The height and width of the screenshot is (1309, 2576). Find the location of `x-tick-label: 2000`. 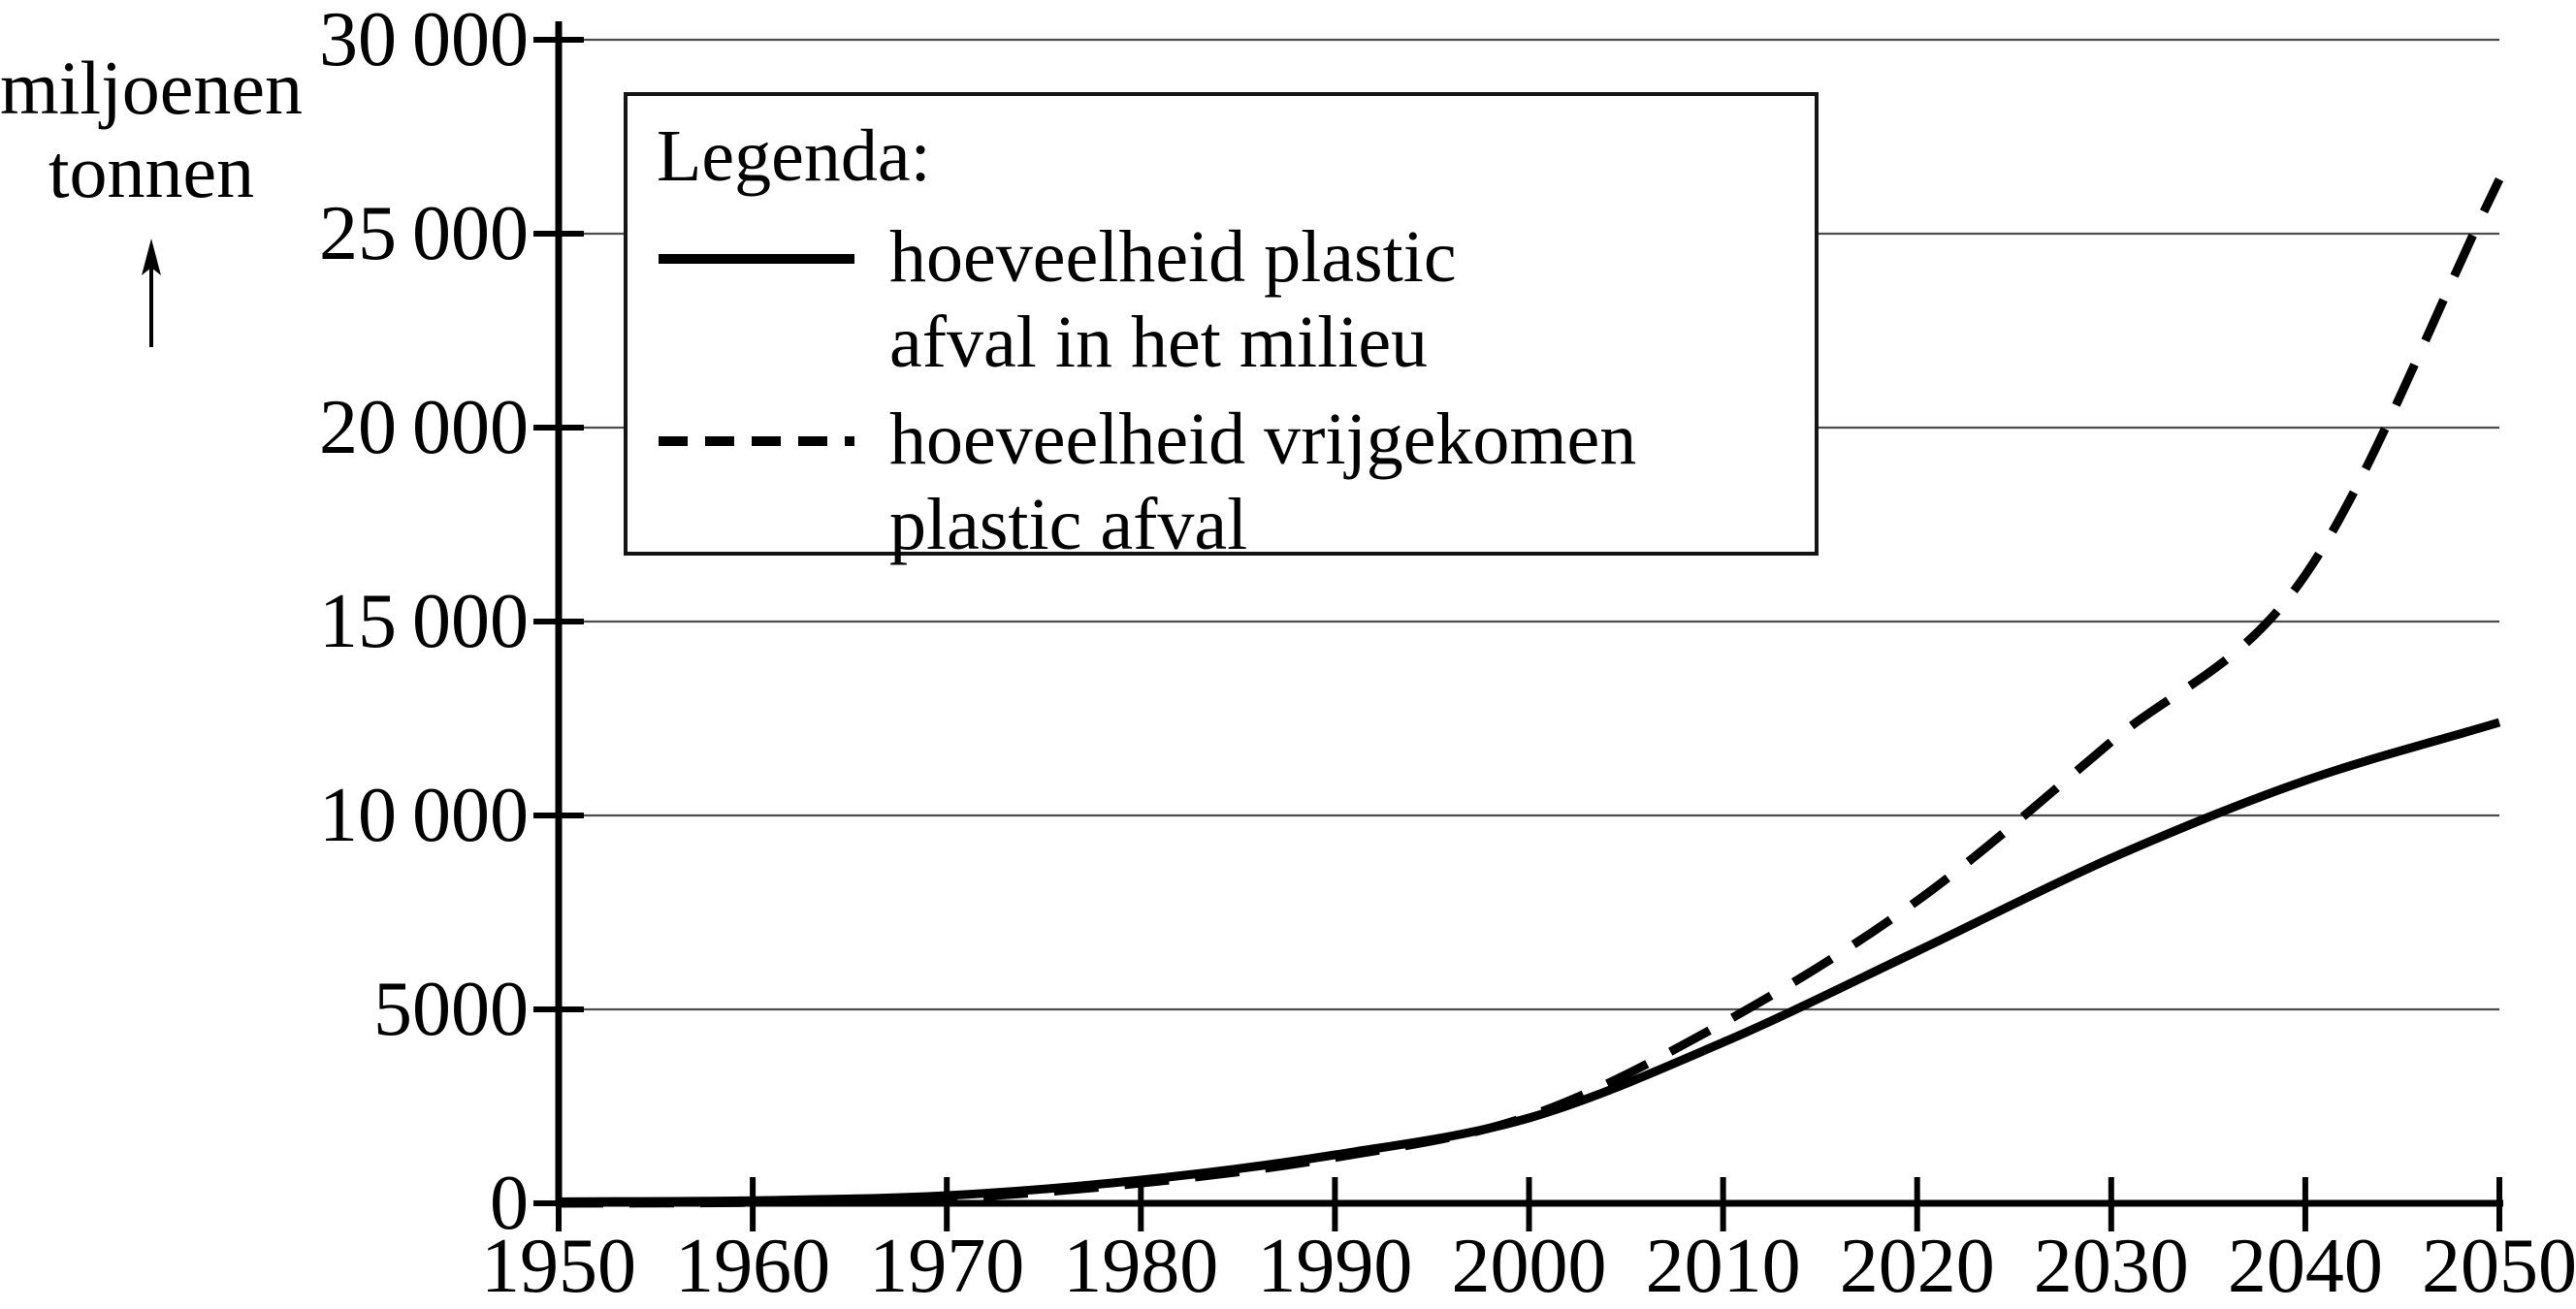

x-tick-label: 2000 is located at coordinates (1529, 1266).